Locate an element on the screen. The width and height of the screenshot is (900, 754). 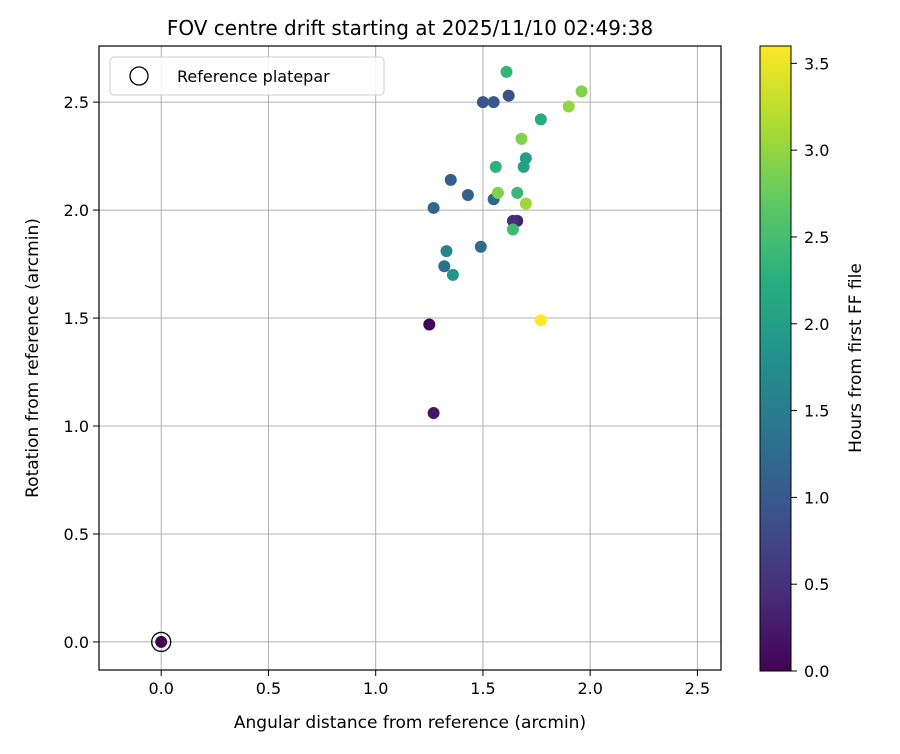
x-tick-label: 1.5 is located at coordinates (482, 688).